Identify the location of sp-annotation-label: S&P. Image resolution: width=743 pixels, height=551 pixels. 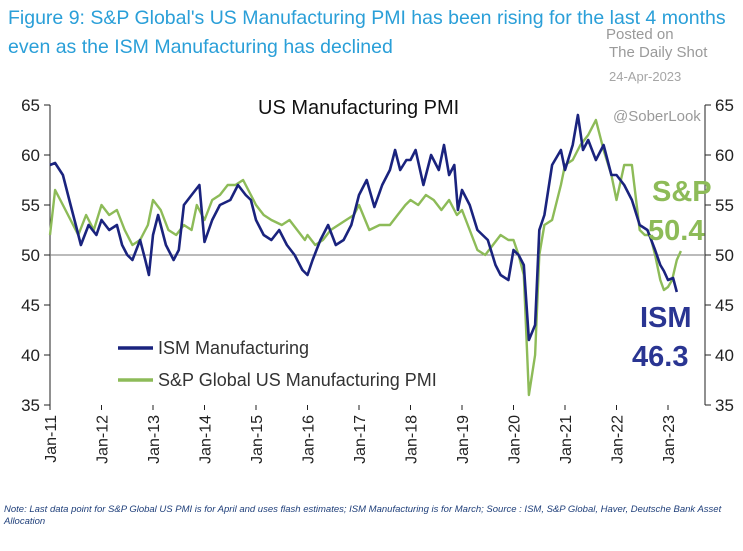
(682, 192).